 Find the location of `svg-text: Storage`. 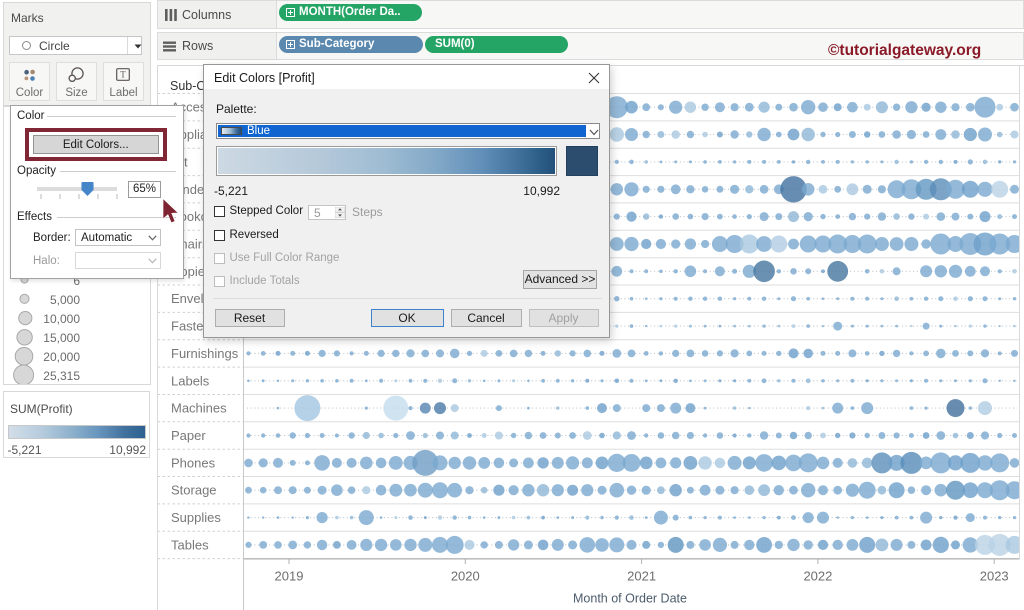

svg-text: Storage is located at coordinates (194, 490).